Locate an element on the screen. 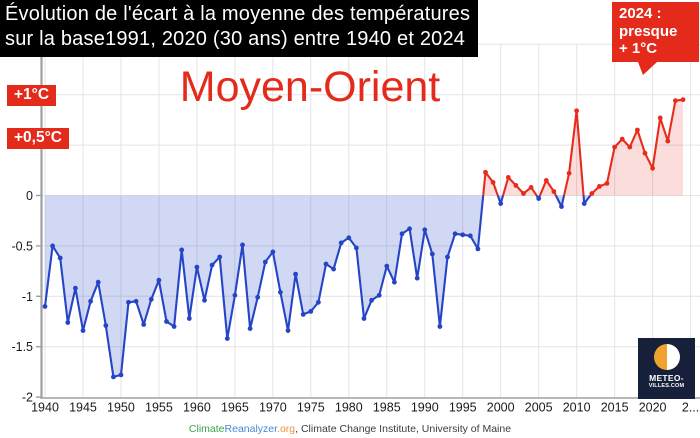 This screenshot has width=700, height=438. svg-text: 1970 is located at coordinates (273, 408).